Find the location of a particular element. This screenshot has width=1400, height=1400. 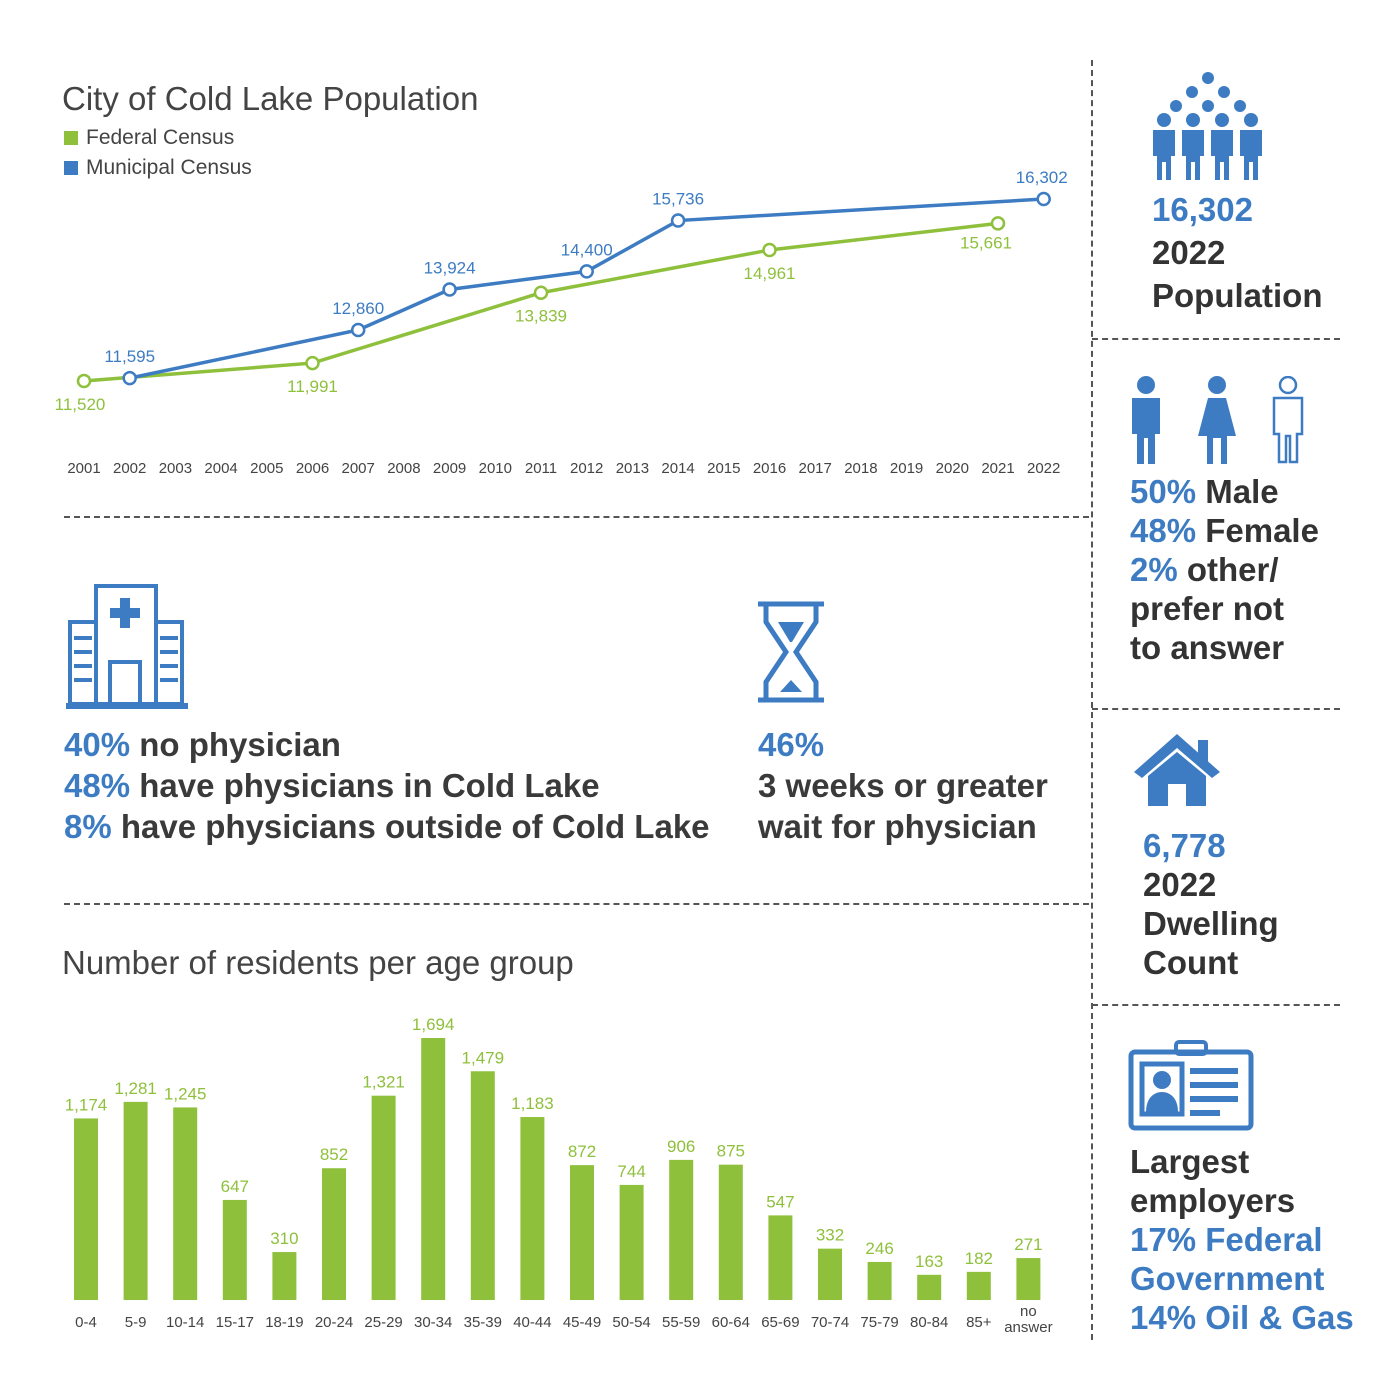

x-tick-label: 2012 is located at coordinates (586, 468).